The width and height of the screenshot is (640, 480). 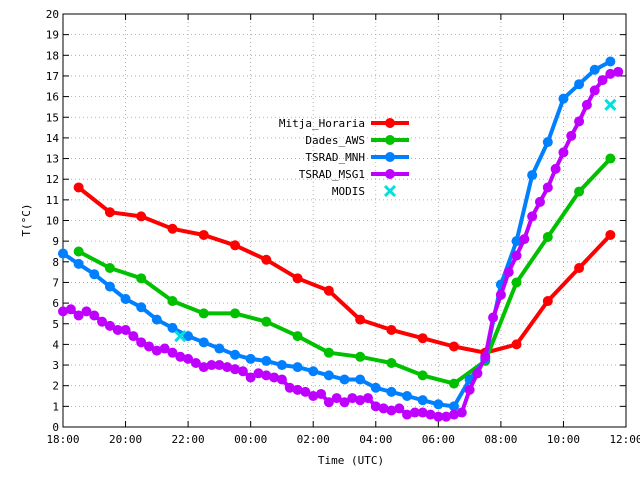 I want to click on x-tick-label: 08:00, so click(x=500, y=439).